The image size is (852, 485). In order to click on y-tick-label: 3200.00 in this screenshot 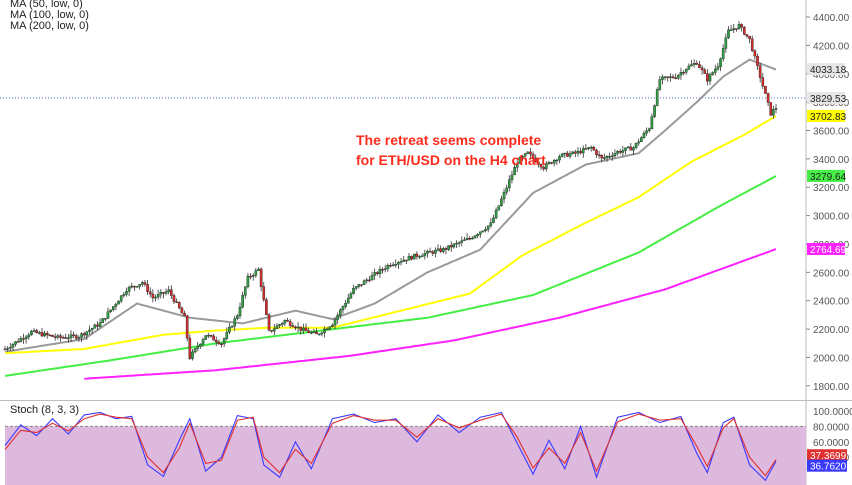, I will do `click(831, 188)`.